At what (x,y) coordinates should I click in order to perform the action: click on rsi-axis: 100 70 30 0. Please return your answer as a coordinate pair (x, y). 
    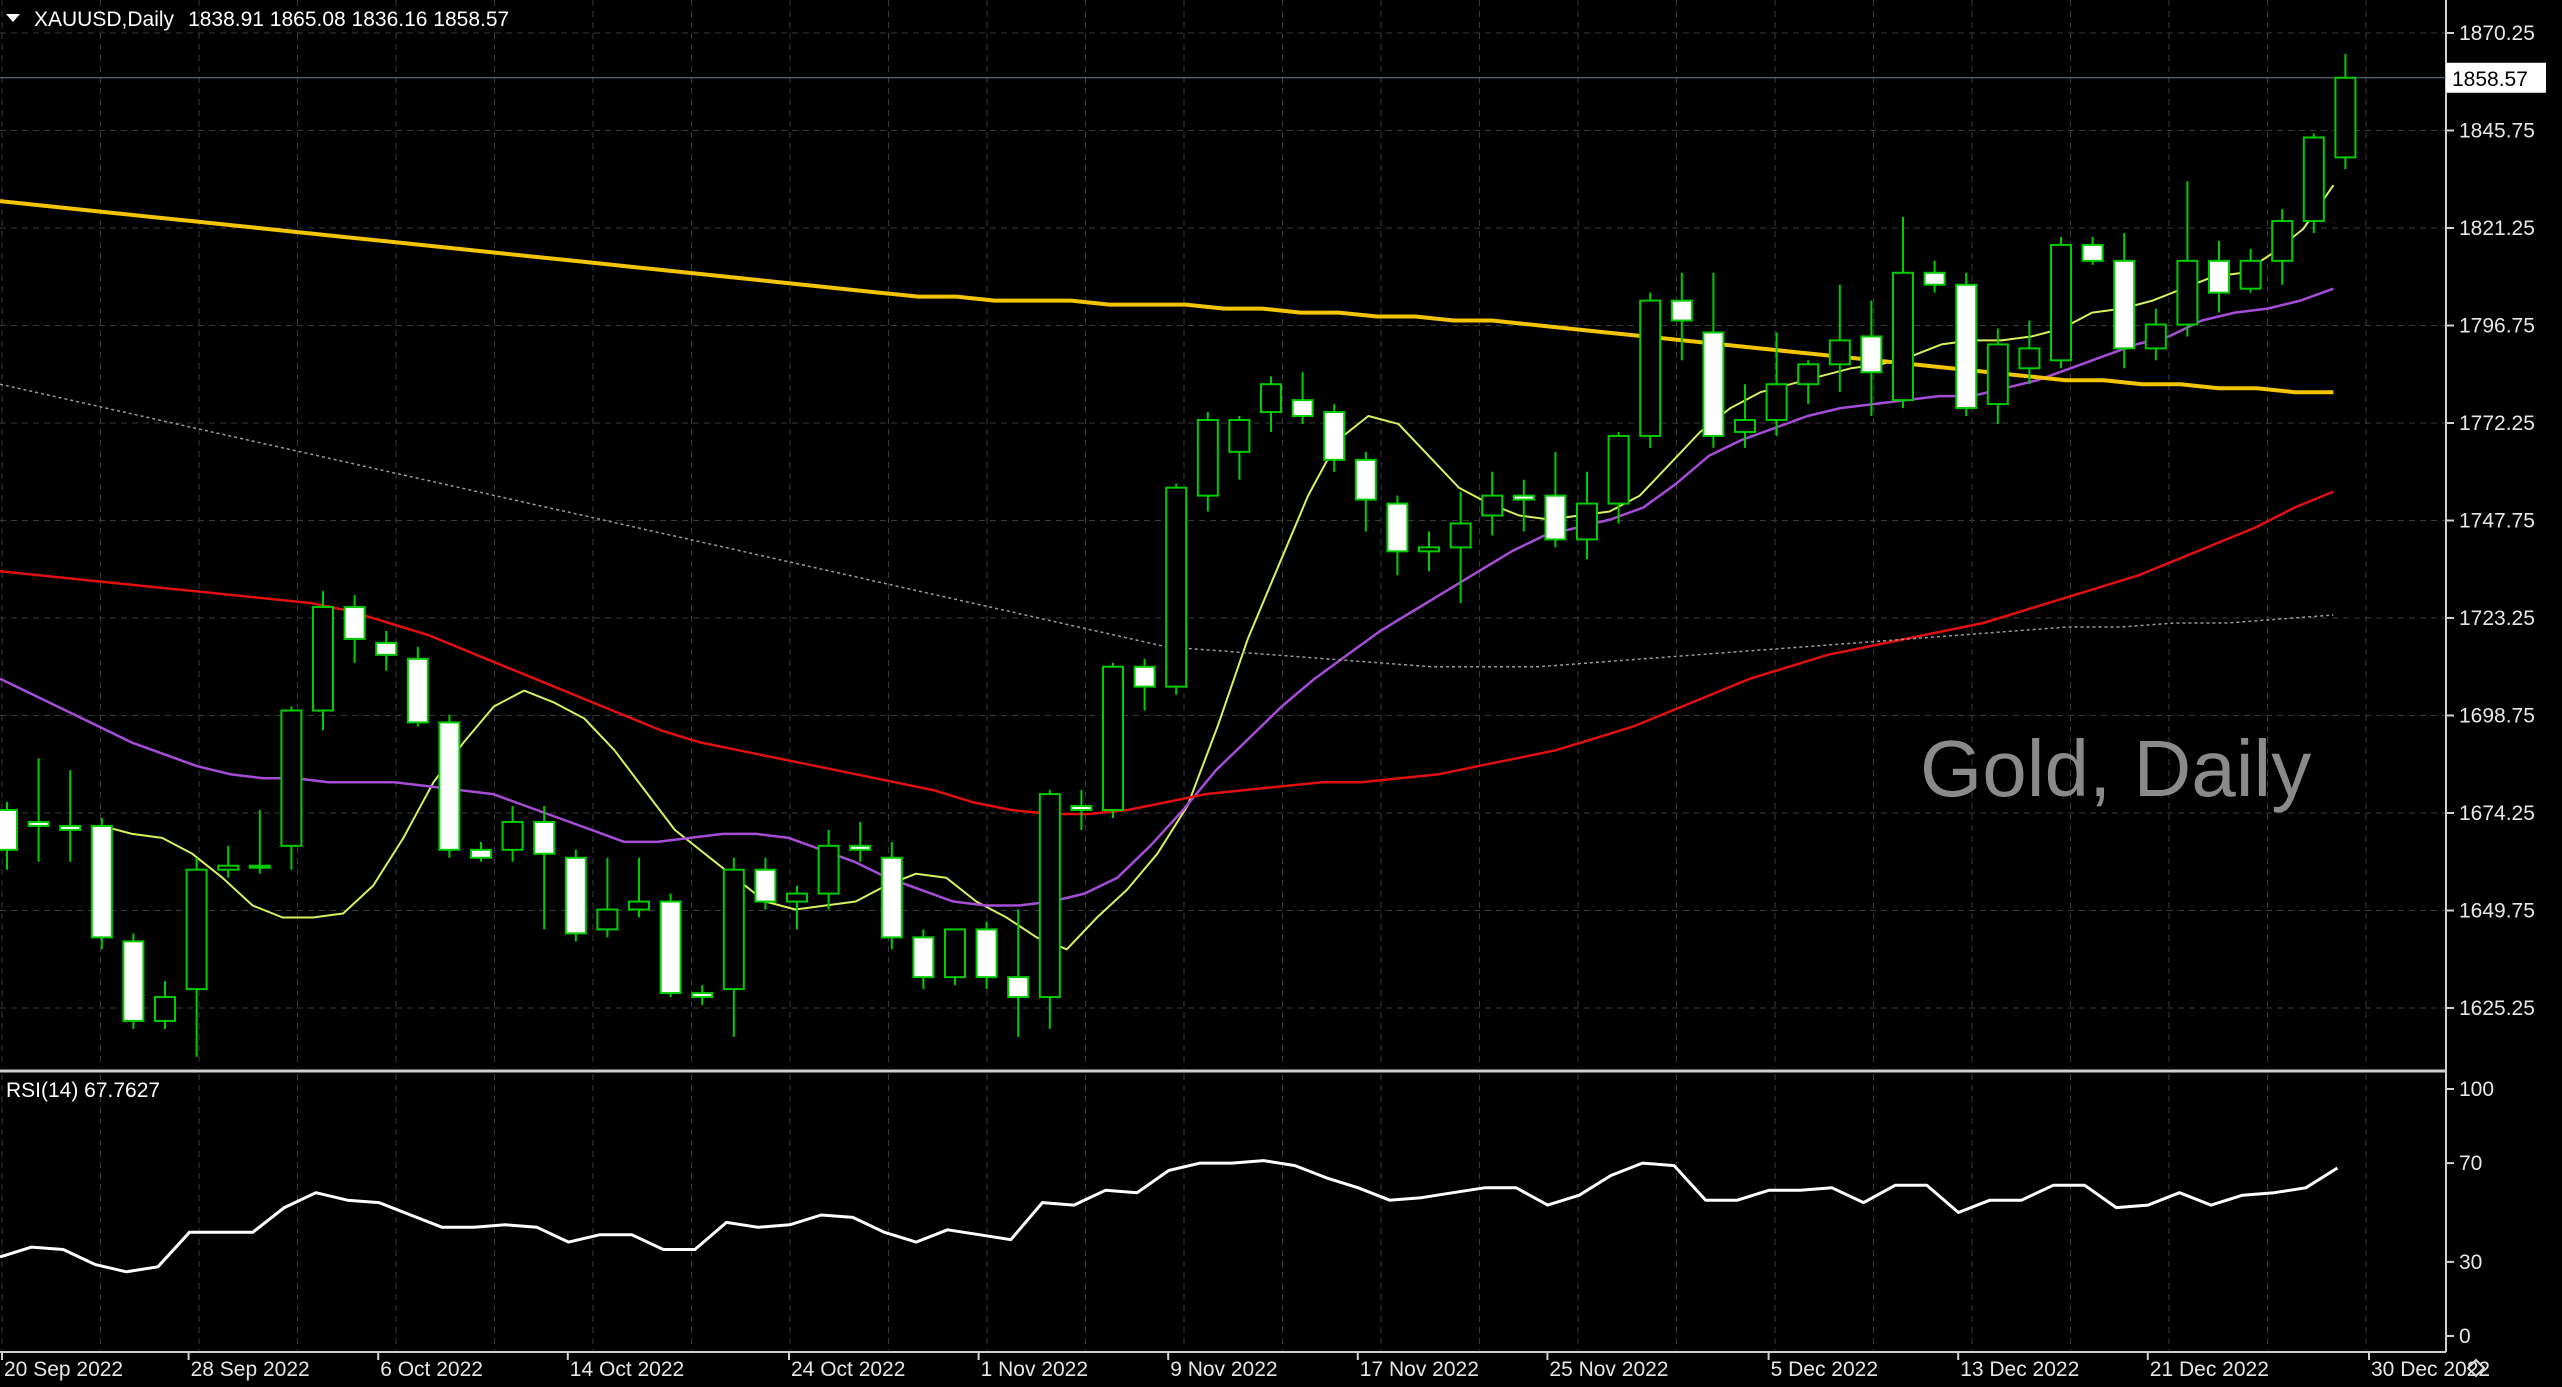
    Looking at the image, I should click on (2470, 1213).